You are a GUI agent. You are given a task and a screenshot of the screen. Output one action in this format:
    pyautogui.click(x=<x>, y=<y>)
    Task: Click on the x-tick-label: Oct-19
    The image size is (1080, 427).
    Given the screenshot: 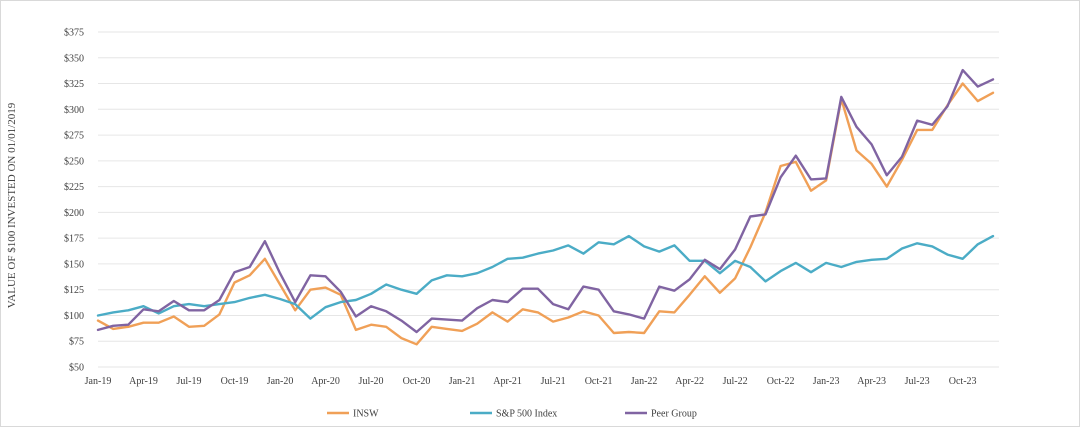 What is the action you would take?
    pyautogui.click(x=235, y=381)
    